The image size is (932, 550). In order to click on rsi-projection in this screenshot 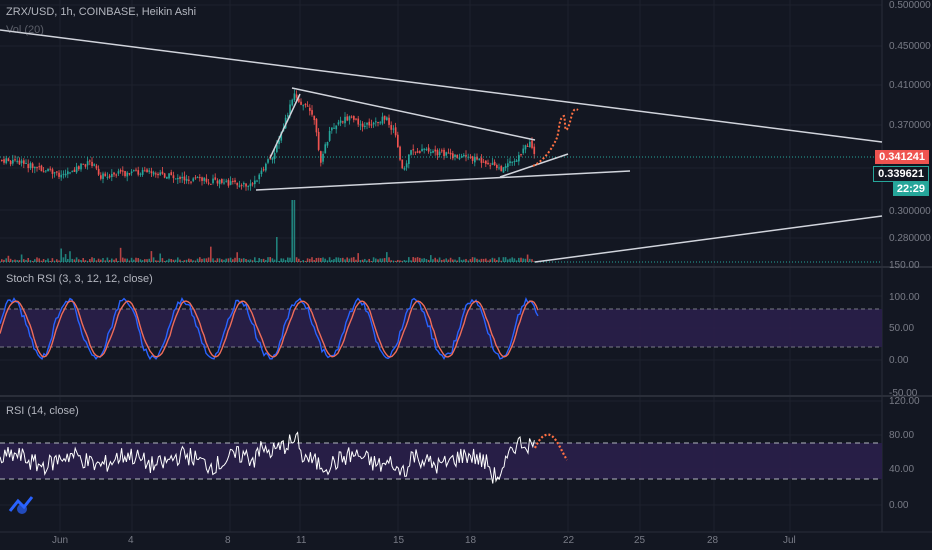, I will do `click(550, 447)`.